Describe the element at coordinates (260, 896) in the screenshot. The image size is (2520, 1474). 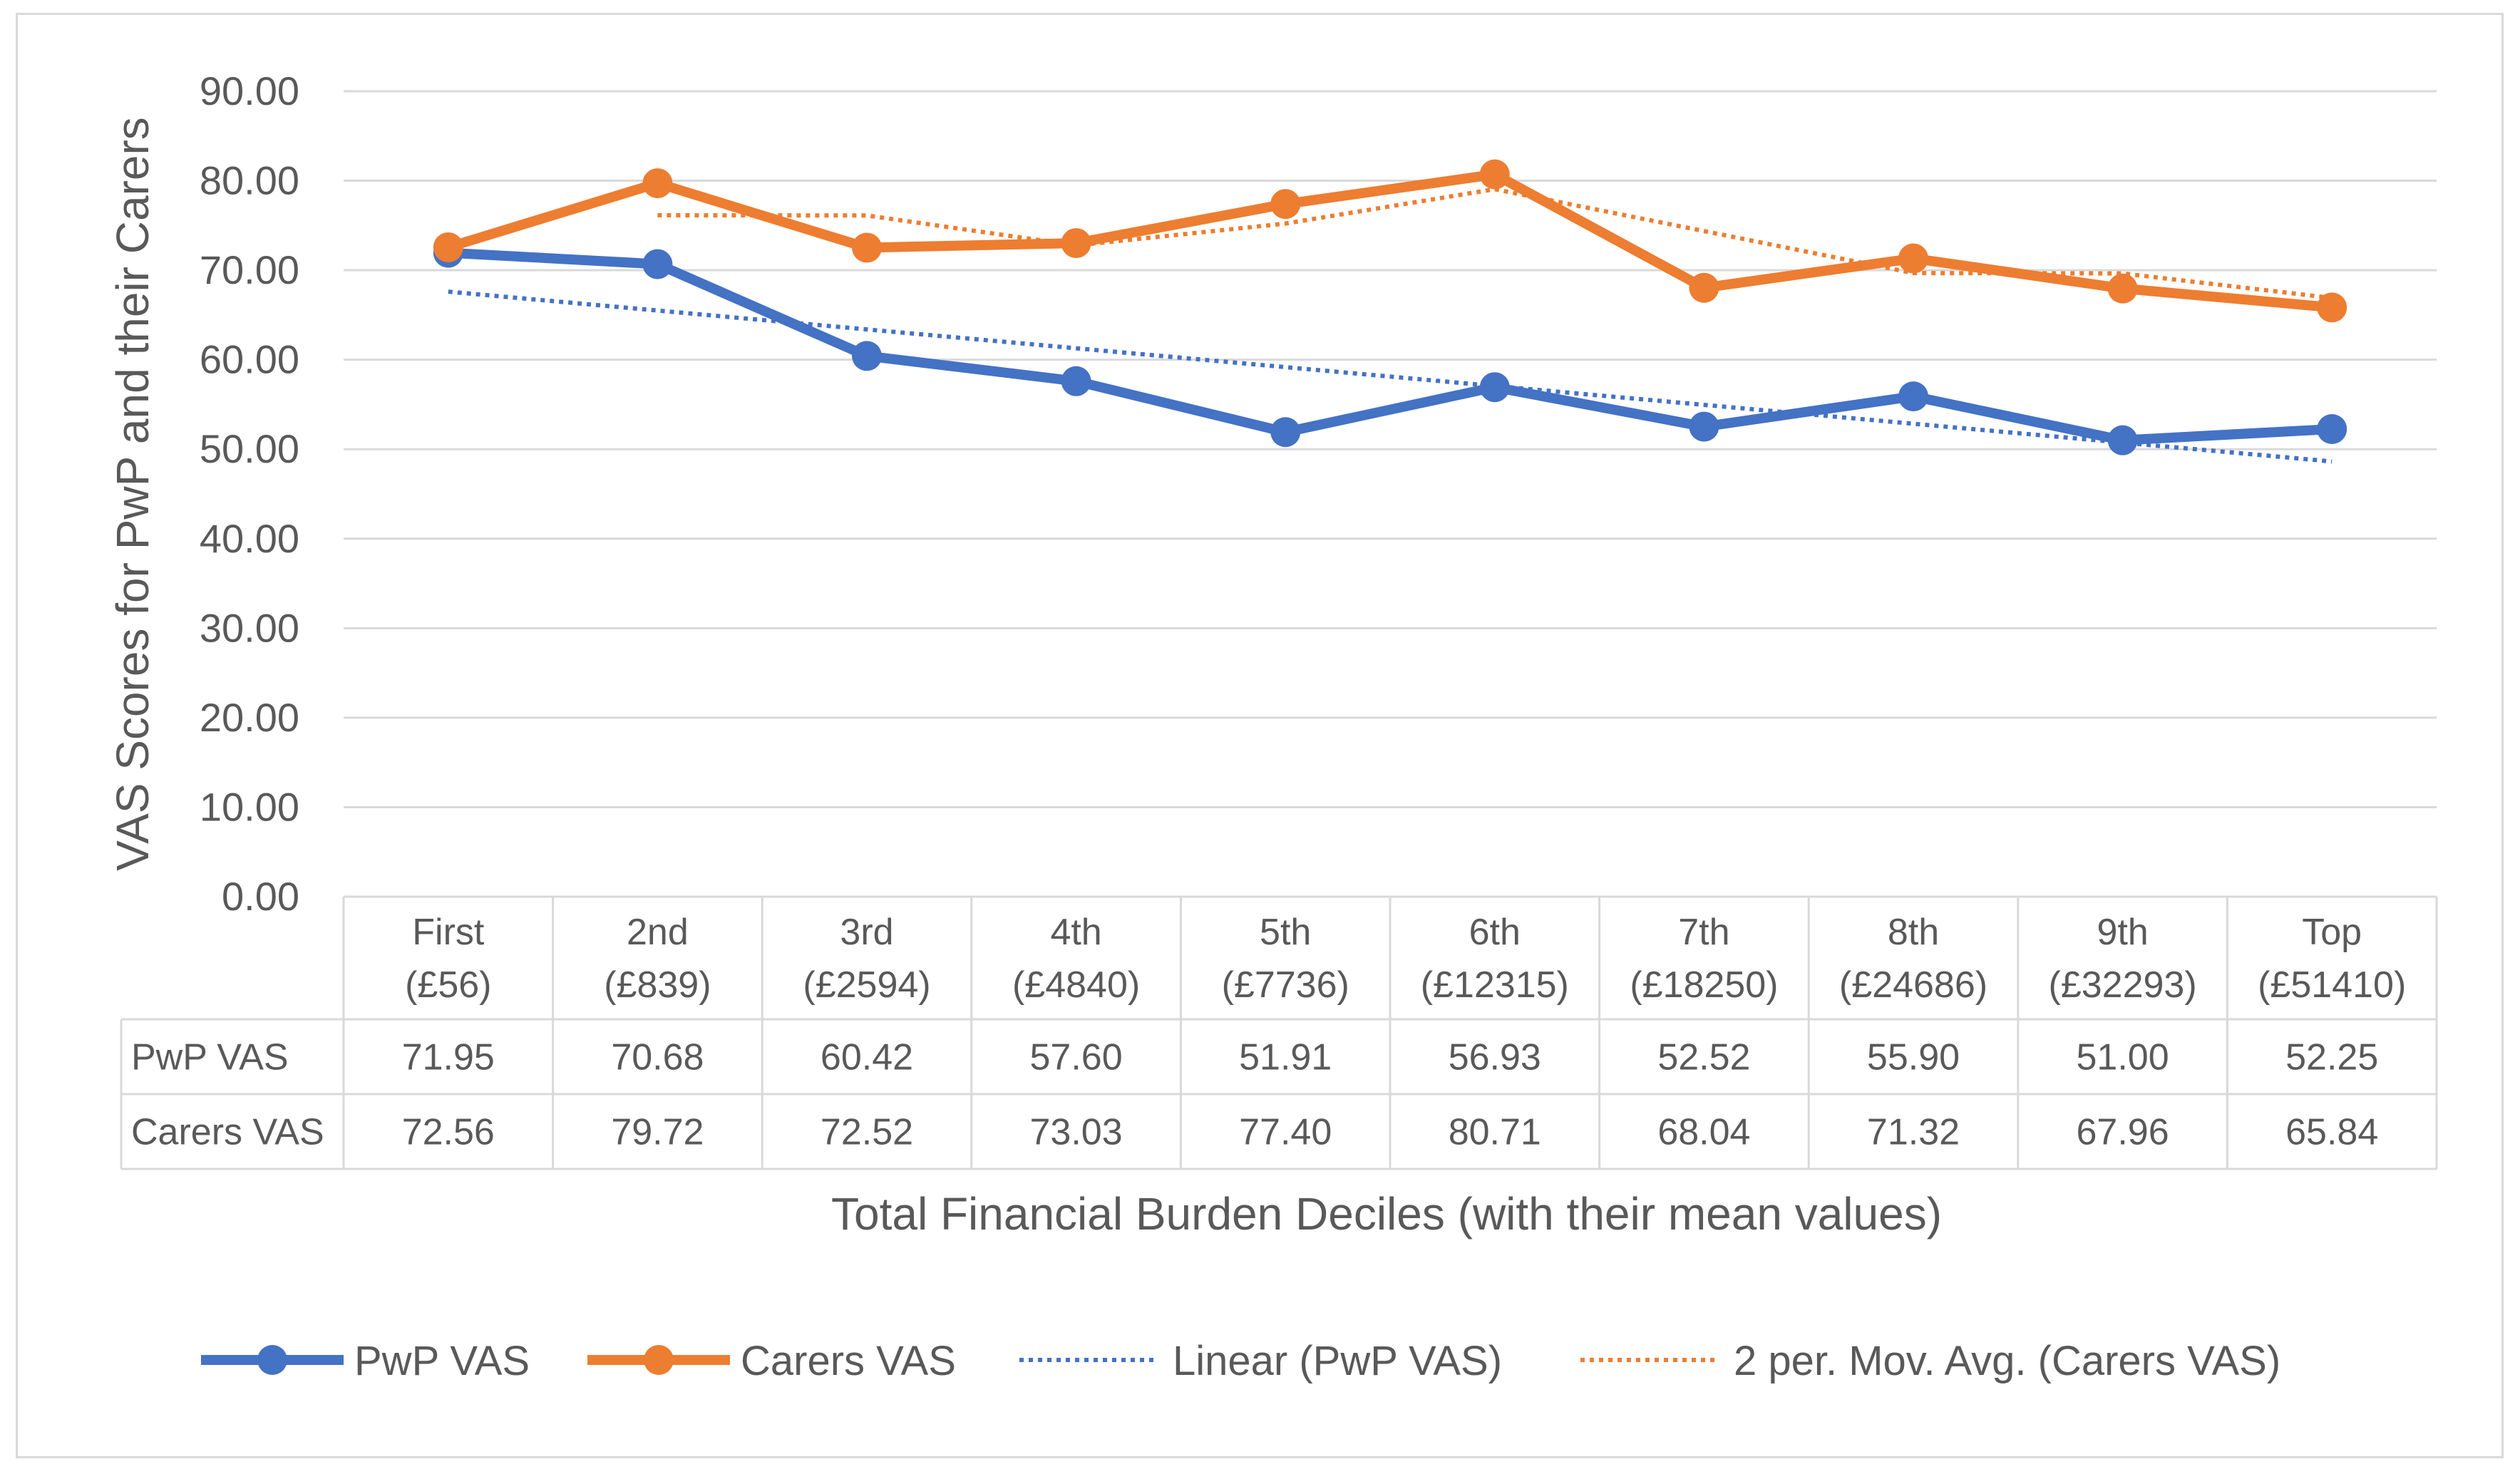
I see `y-tick-label: 0.00` at that location.